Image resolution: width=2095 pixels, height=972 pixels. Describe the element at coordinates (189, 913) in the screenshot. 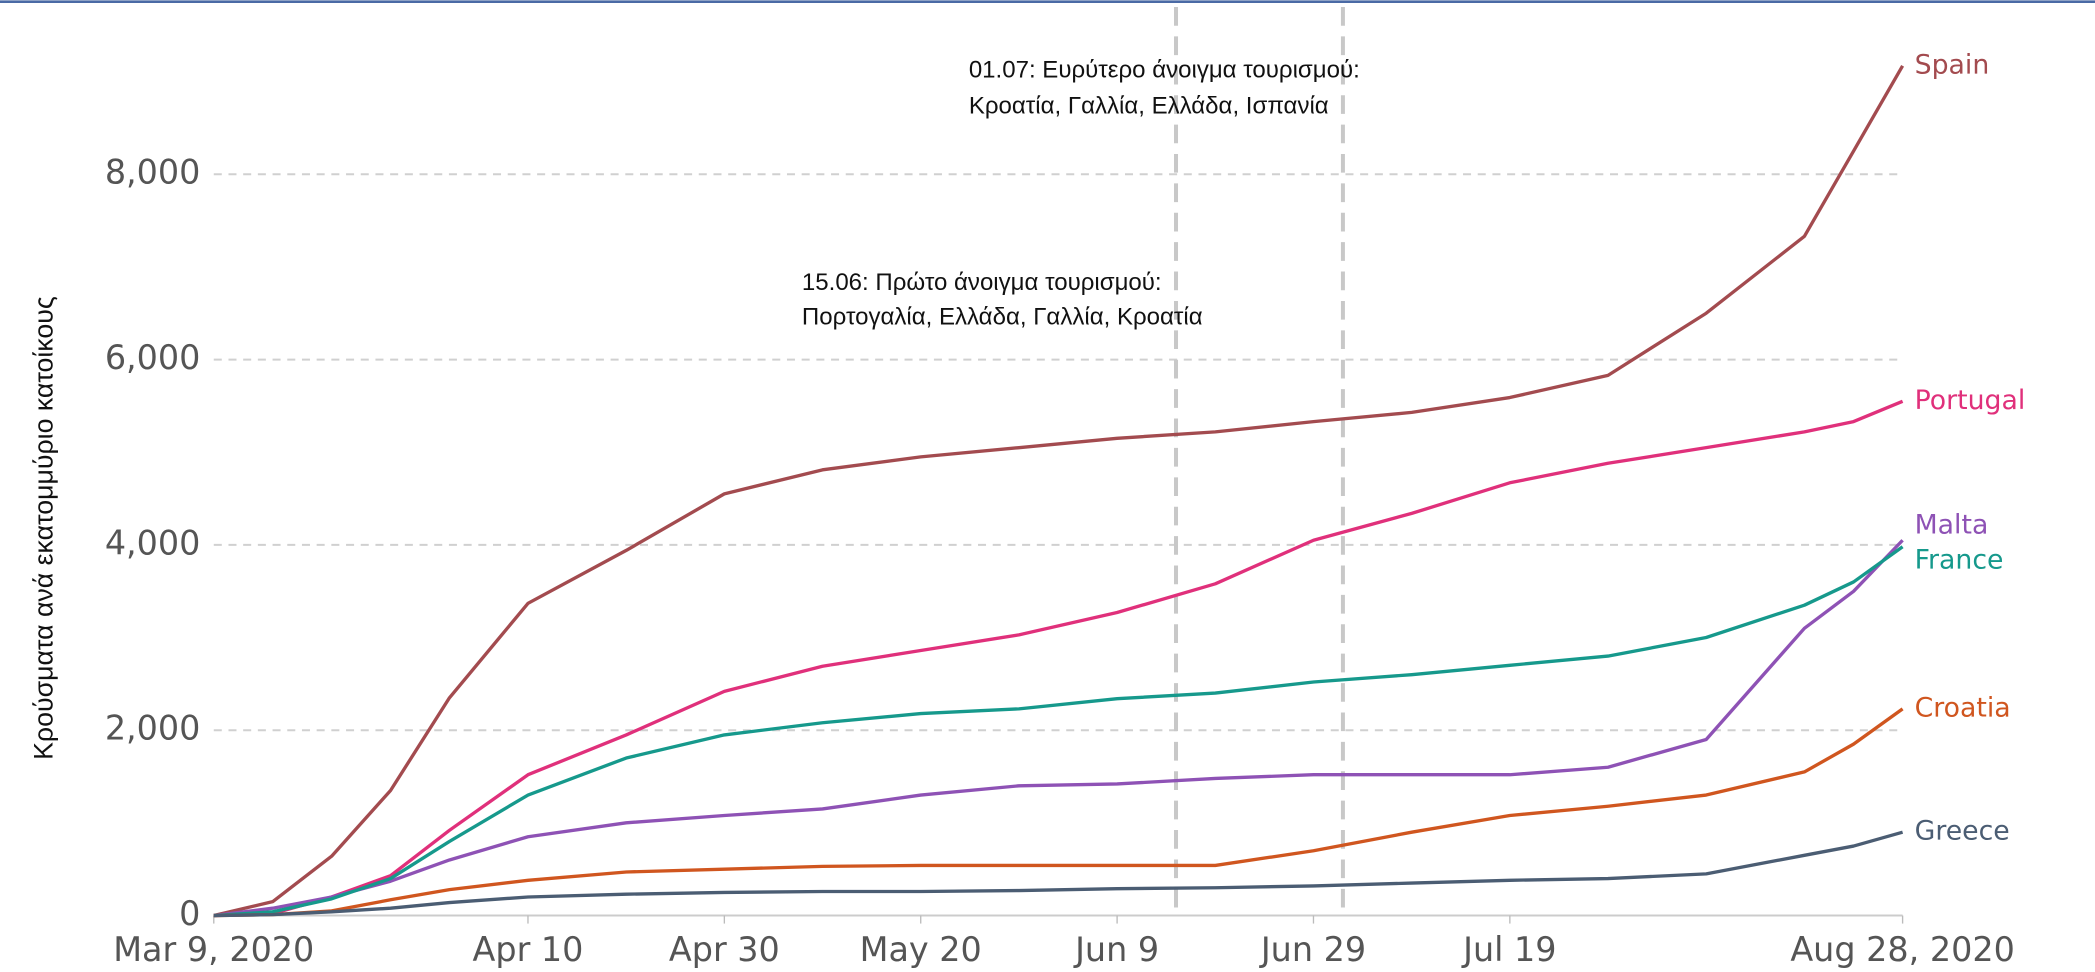

I see `y-tick-label: 0` at that location.